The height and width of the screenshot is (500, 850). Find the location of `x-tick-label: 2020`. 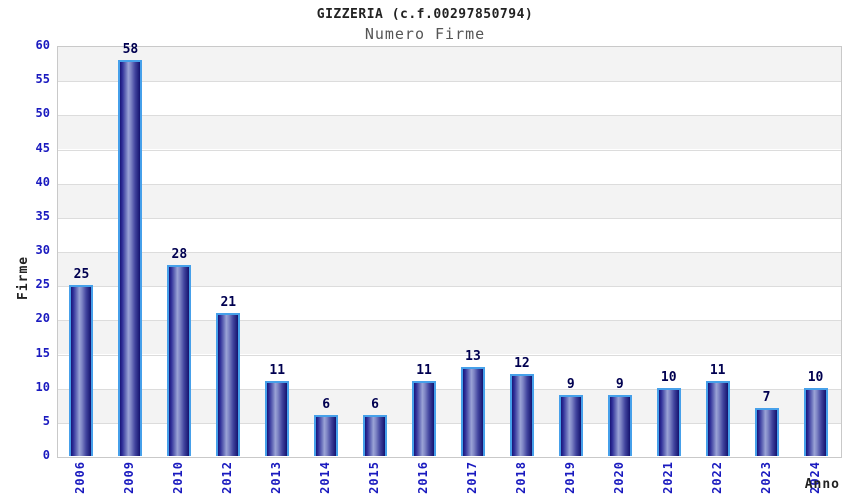

x-tick-label: 2020 is located at coordinates (618, 477).